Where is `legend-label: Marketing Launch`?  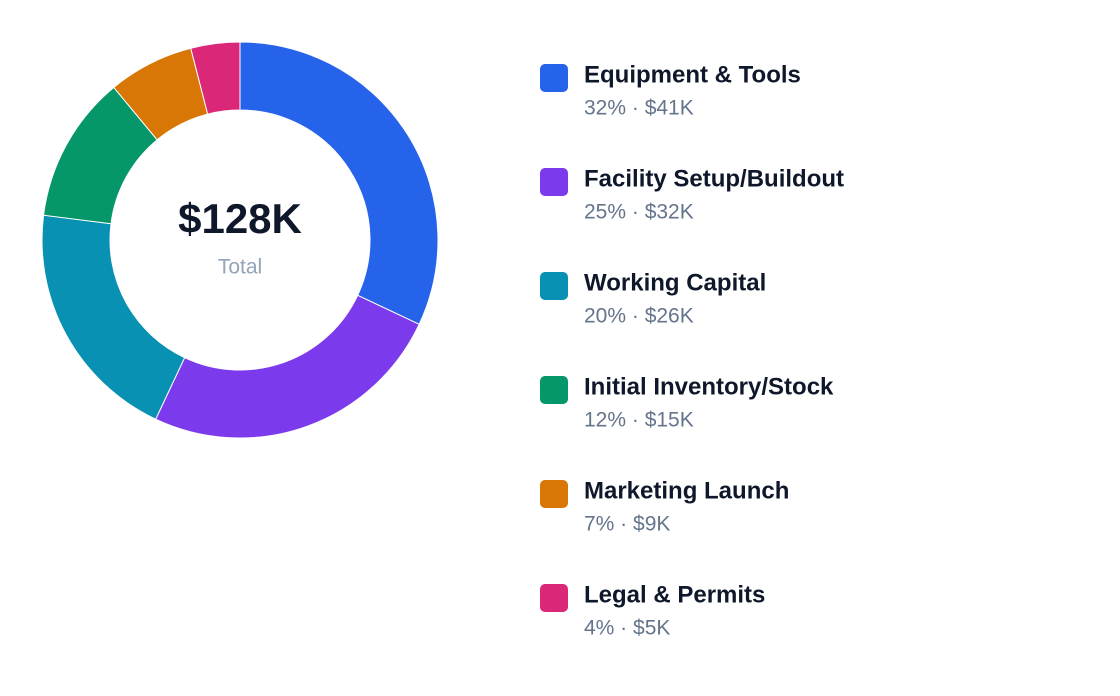 legend-label: Marketing Launch is located at coordinates (686, 490).